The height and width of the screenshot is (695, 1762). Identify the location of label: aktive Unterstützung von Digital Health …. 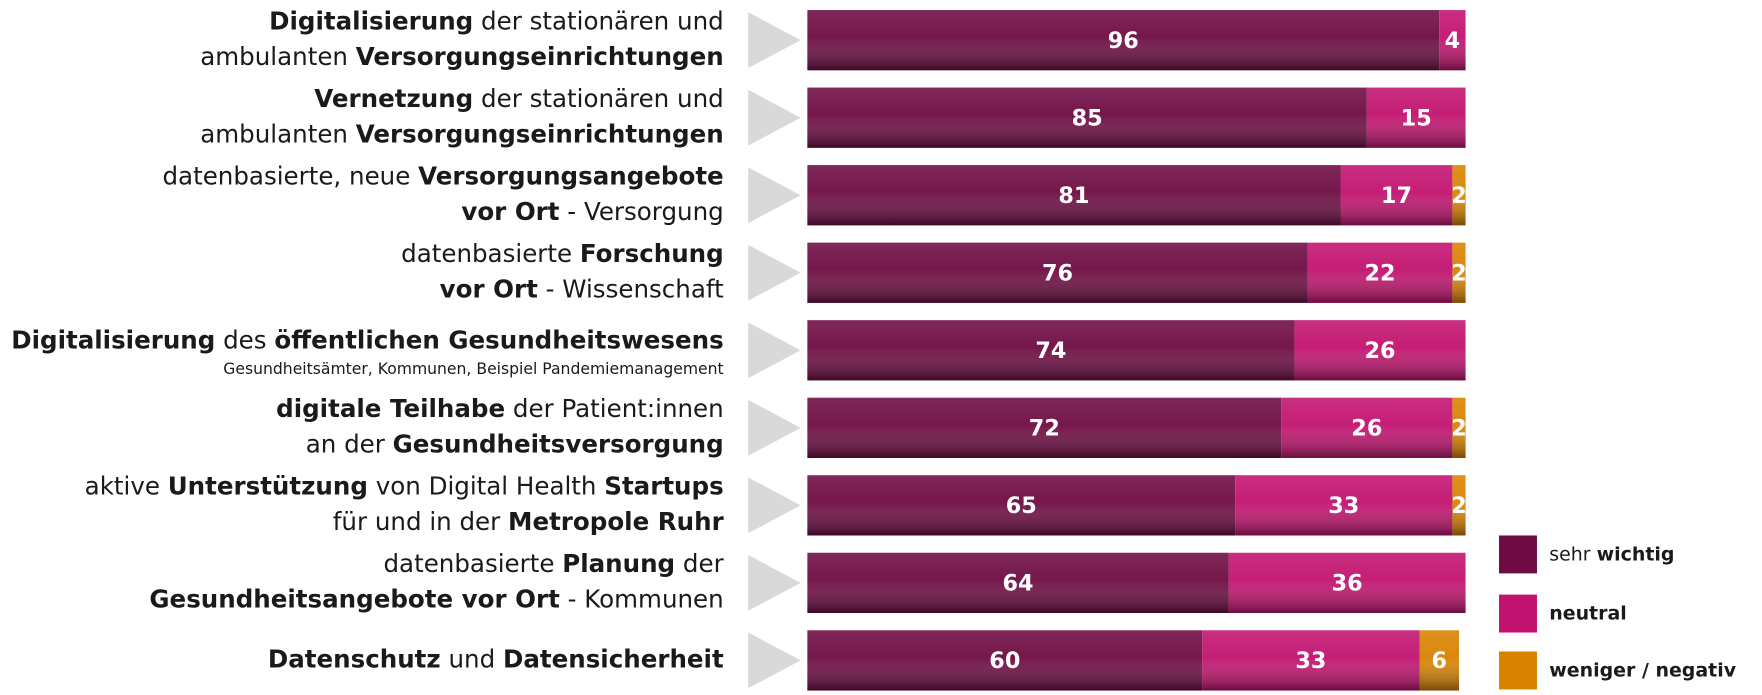
(404, 486).